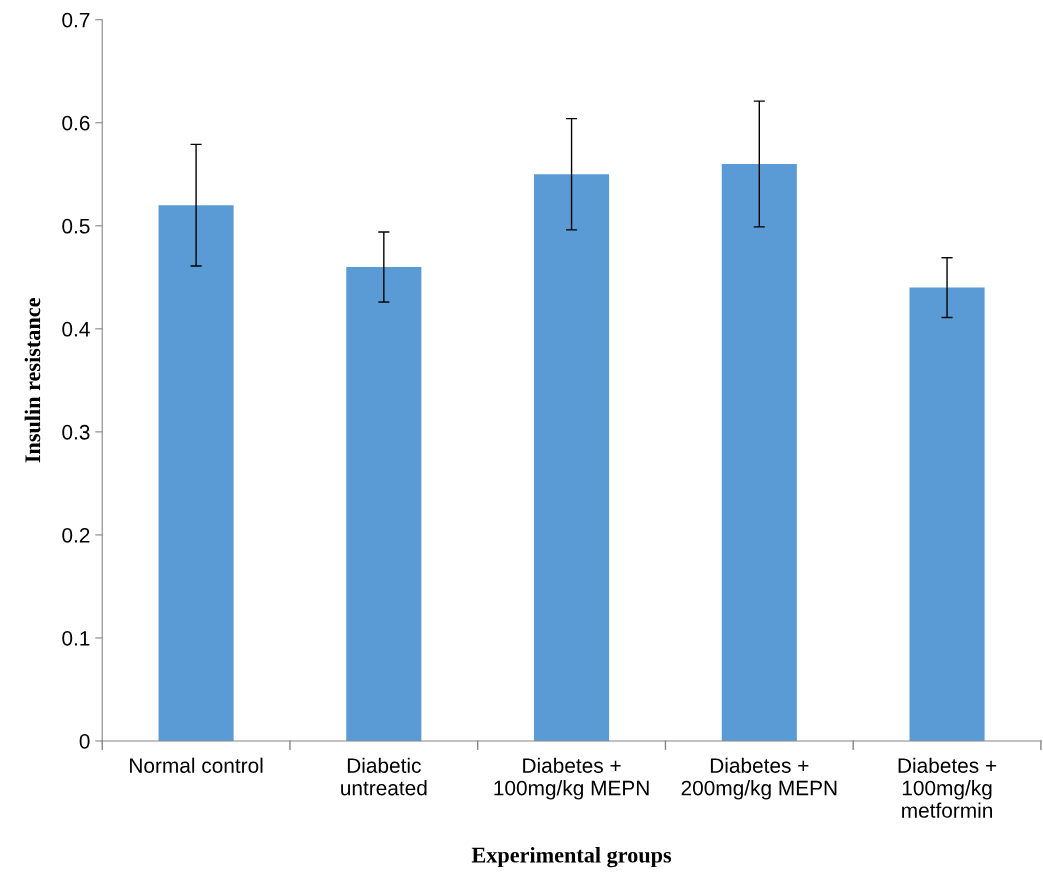 This screenshot has width=1043, height=896. What do you see at coordinates (571, 857) in the screenshot?
I see `x-axis-title: Experimental groups` at bounding box center [571, 857].